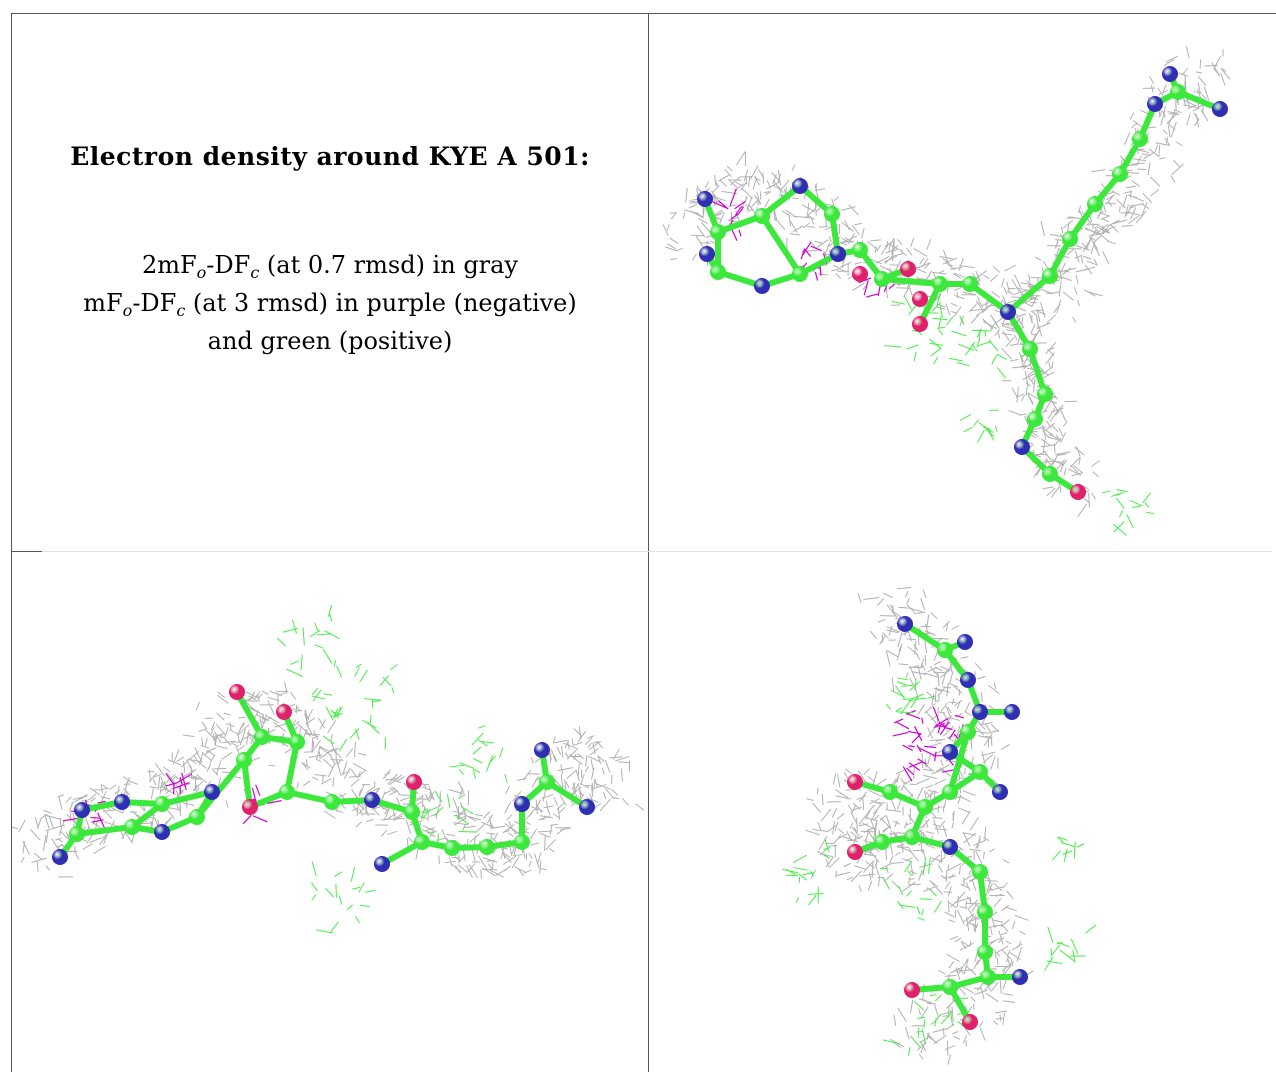 This screenshot has height=1072, width=1276. I want to click on legend-line-positive: and green (positive), so click(330, 341).